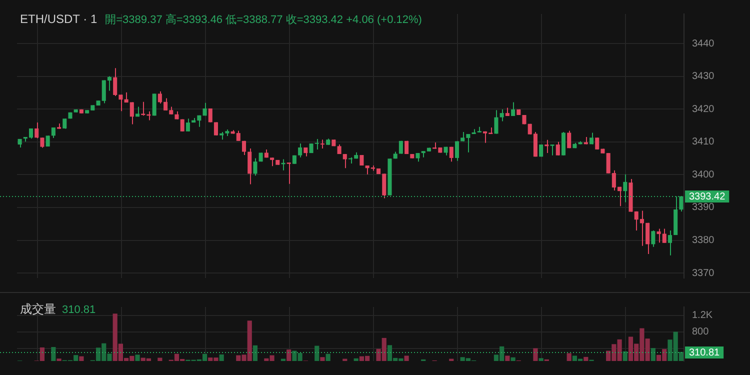  What do you see at coordinates (703, 273) in the screenshot?
I see `y-tick-label: 3370` at bounding box center [703, 273].